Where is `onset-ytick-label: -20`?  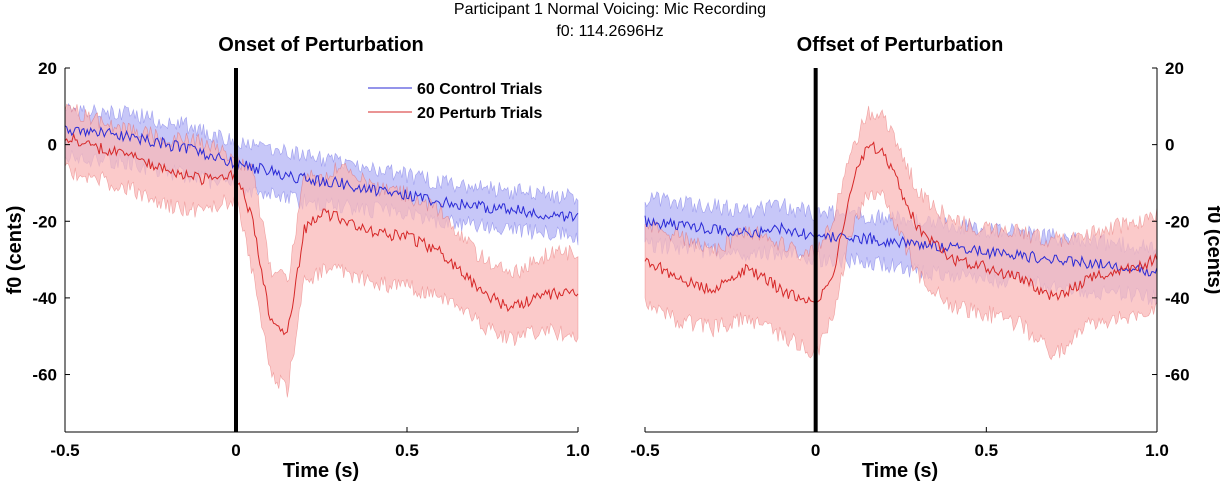 onset-ytick-label: -20 is located at coordinates (44, 221).